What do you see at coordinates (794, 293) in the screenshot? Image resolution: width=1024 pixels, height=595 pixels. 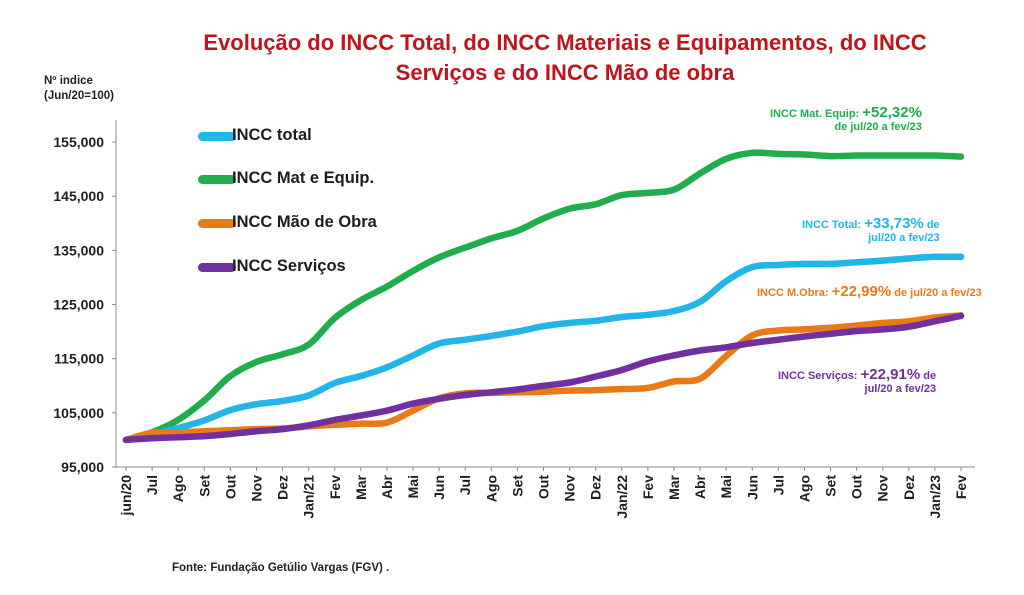 I see `annotation-mao-prefix: INCC M.Obra:` at bounding box center [794, 293].